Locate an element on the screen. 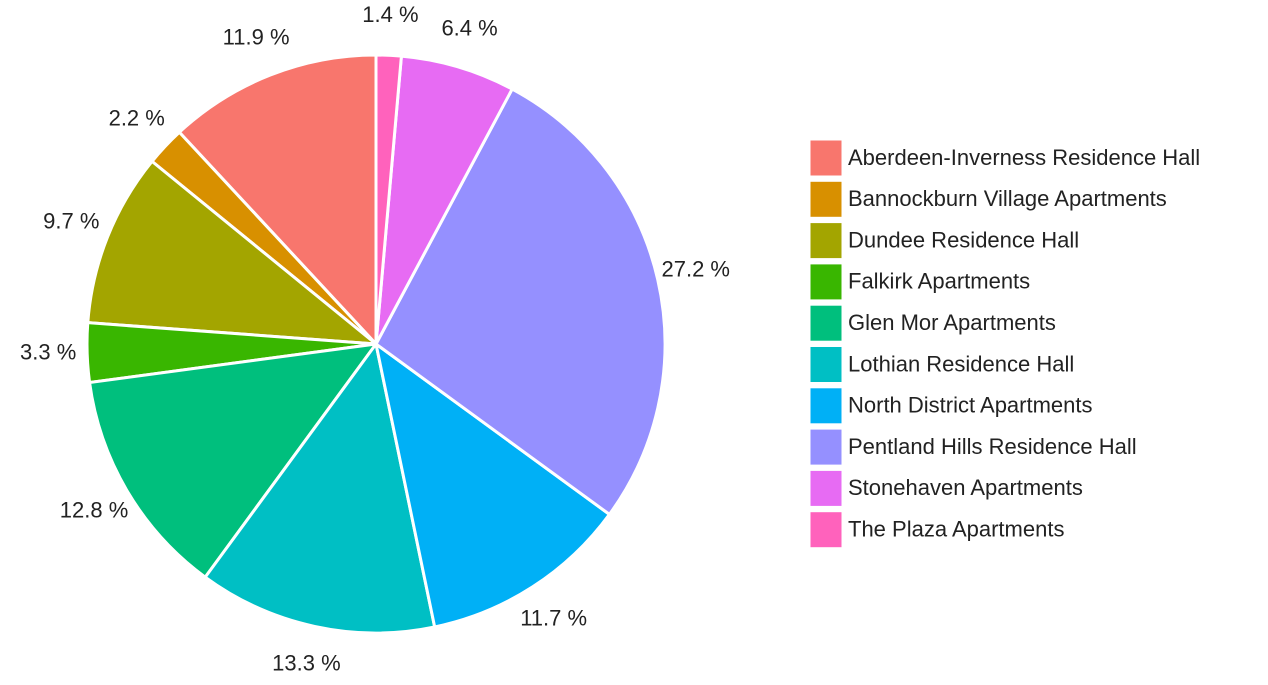  legend-label: Aberdeen-Inverness Residence Hall is located at coordinates (1024, 157).